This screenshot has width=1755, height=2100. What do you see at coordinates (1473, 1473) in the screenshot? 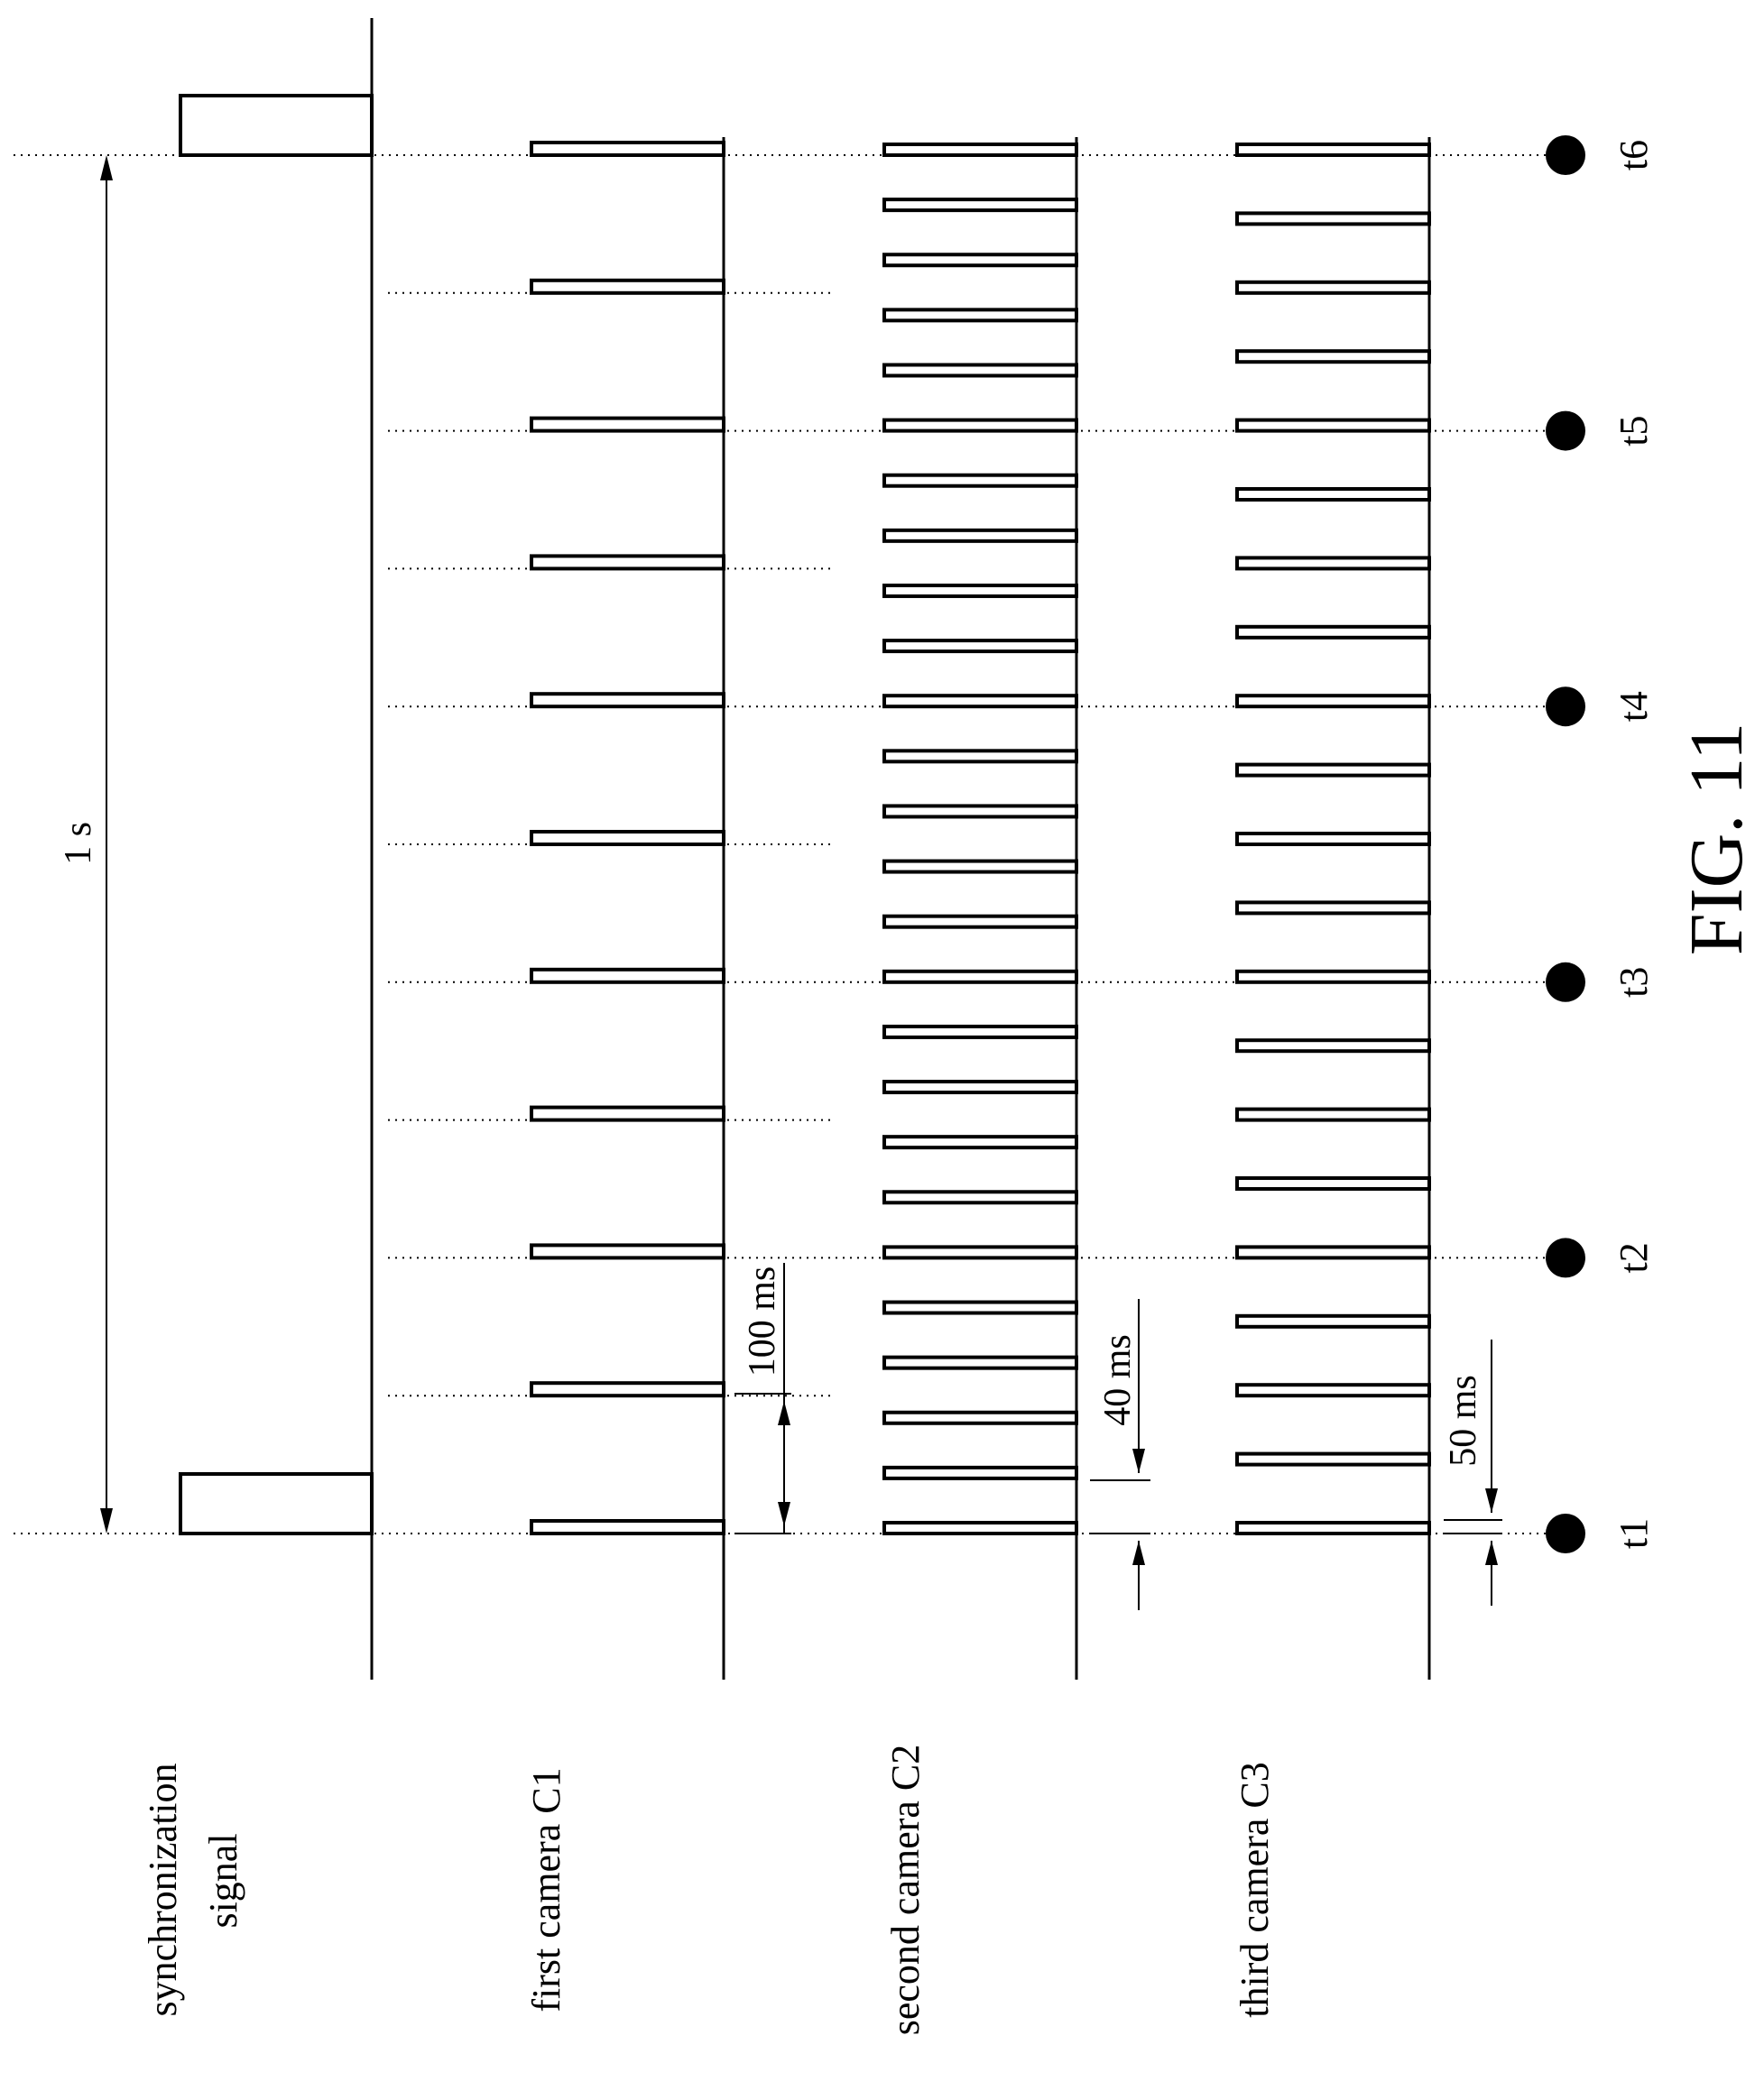
I see `c3-interval-dimension: 50 ms` at bounding box center [1473, 1473].